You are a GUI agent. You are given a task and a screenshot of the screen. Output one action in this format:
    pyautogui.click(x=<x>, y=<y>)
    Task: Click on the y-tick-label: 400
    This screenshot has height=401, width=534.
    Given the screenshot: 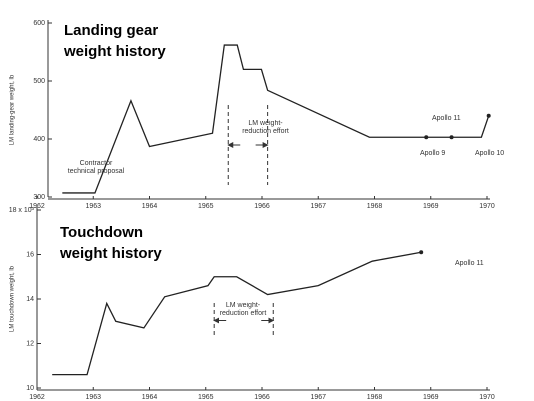 What is the action you would take?
    pyautogui.click(x=39, y=139)
    